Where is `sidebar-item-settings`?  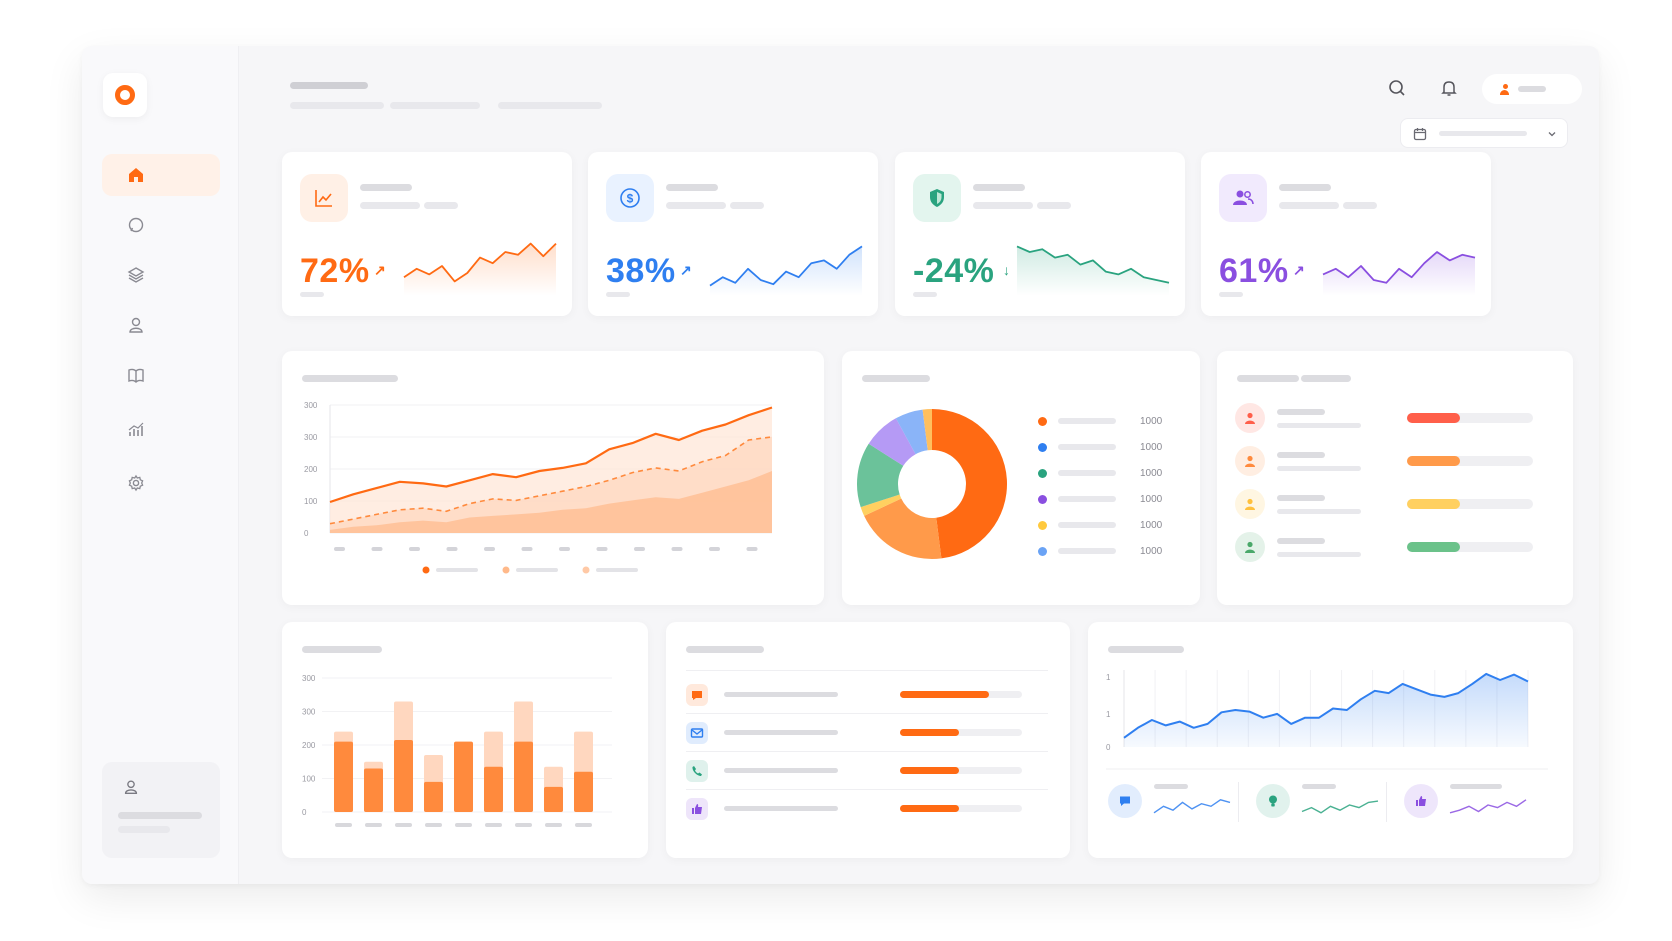 sidebar-item-settings is located at coordinates (161, 483).